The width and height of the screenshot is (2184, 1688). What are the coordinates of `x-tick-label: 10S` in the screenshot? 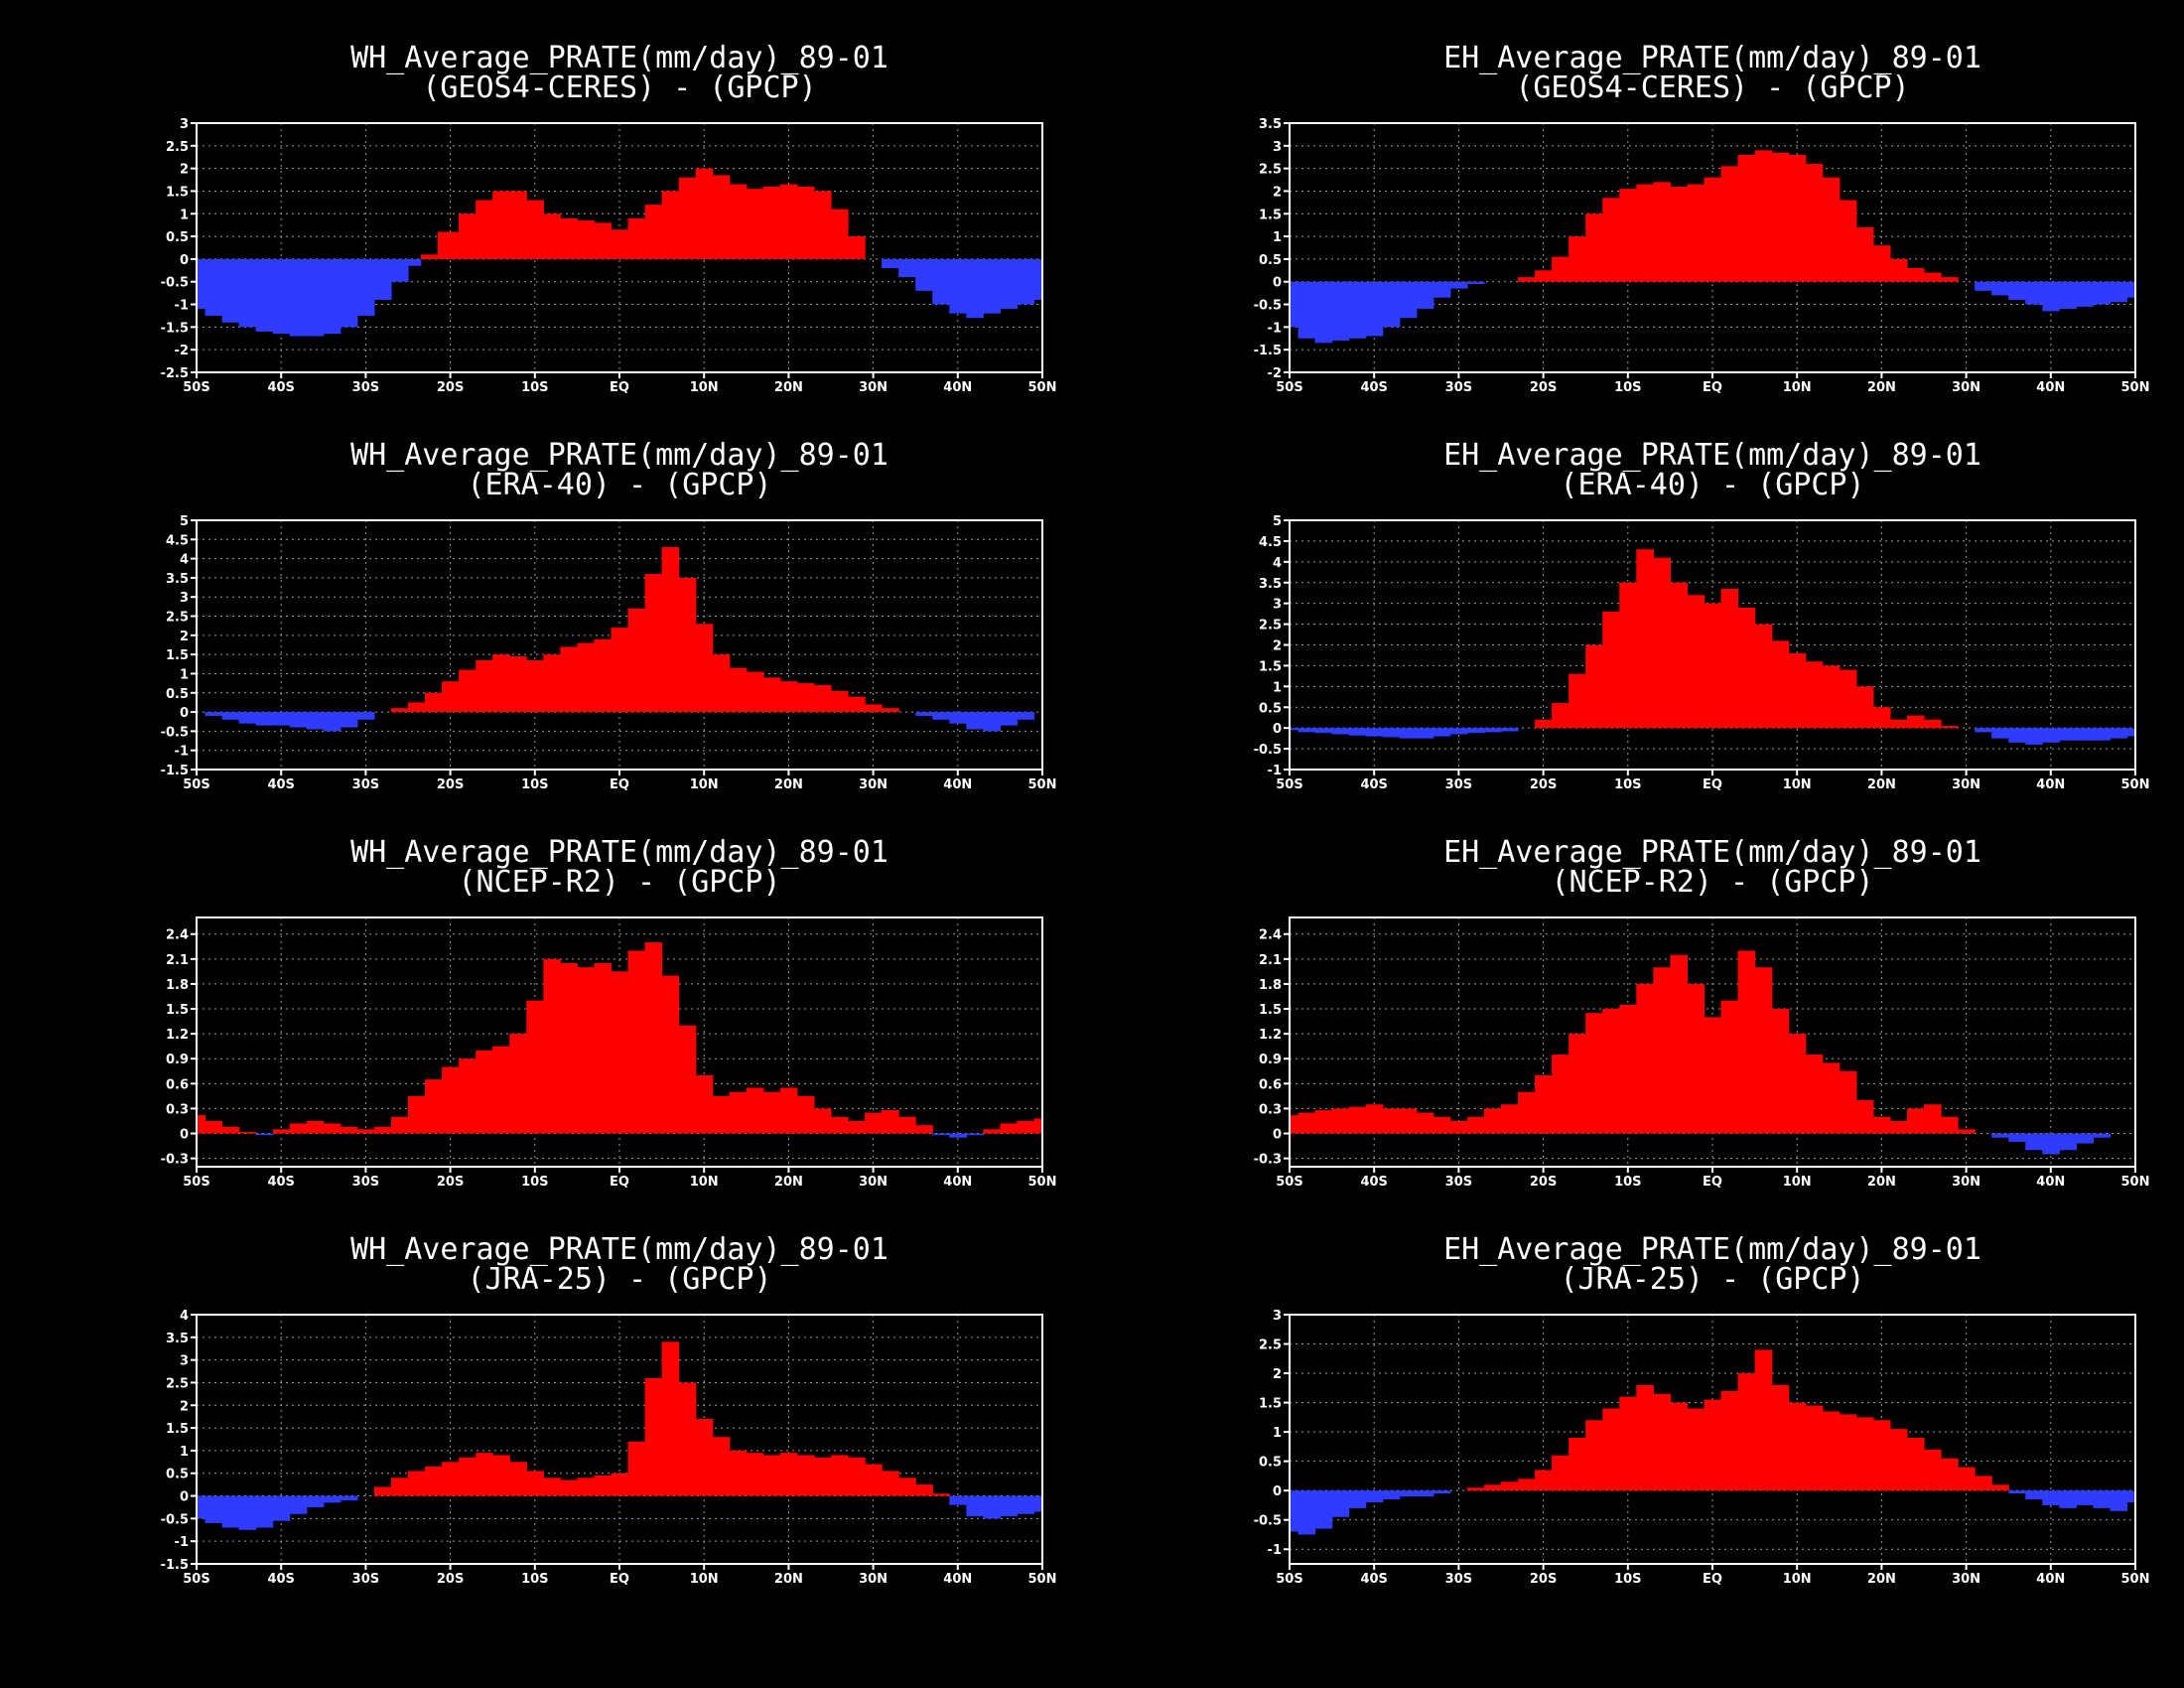 It's located at (534, 1182).